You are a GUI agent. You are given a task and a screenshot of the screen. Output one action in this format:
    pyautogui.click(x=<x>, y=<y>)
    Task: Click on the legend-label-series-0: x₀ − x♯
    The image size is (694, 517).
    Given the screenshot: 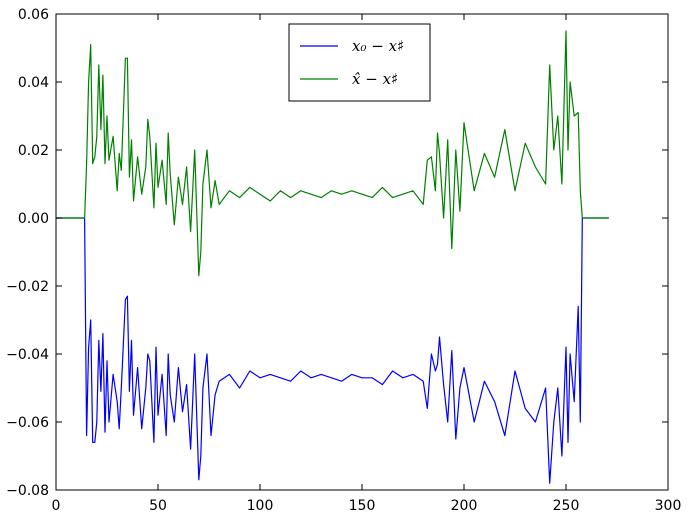 What is the action you would take?
    pyautogui.click(x=378, y=46)
    